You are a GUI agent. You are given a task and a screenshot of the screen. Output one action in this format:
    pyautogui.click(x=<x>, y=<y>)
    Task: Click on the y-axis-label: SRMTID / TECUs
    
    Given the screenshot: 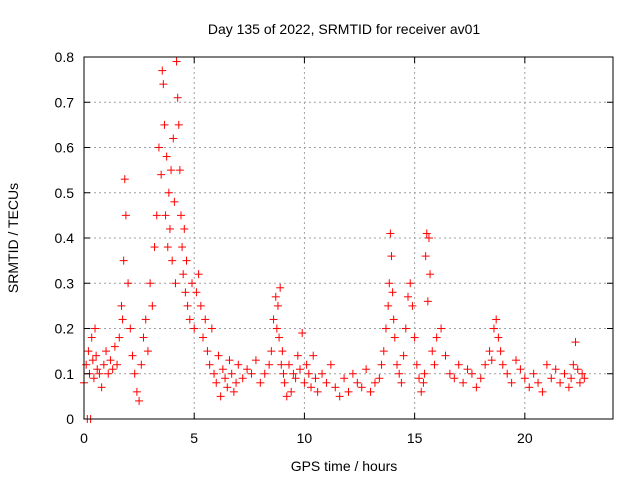 What is the action you would take?
    pyautogui.click(x=13, y=238)
    